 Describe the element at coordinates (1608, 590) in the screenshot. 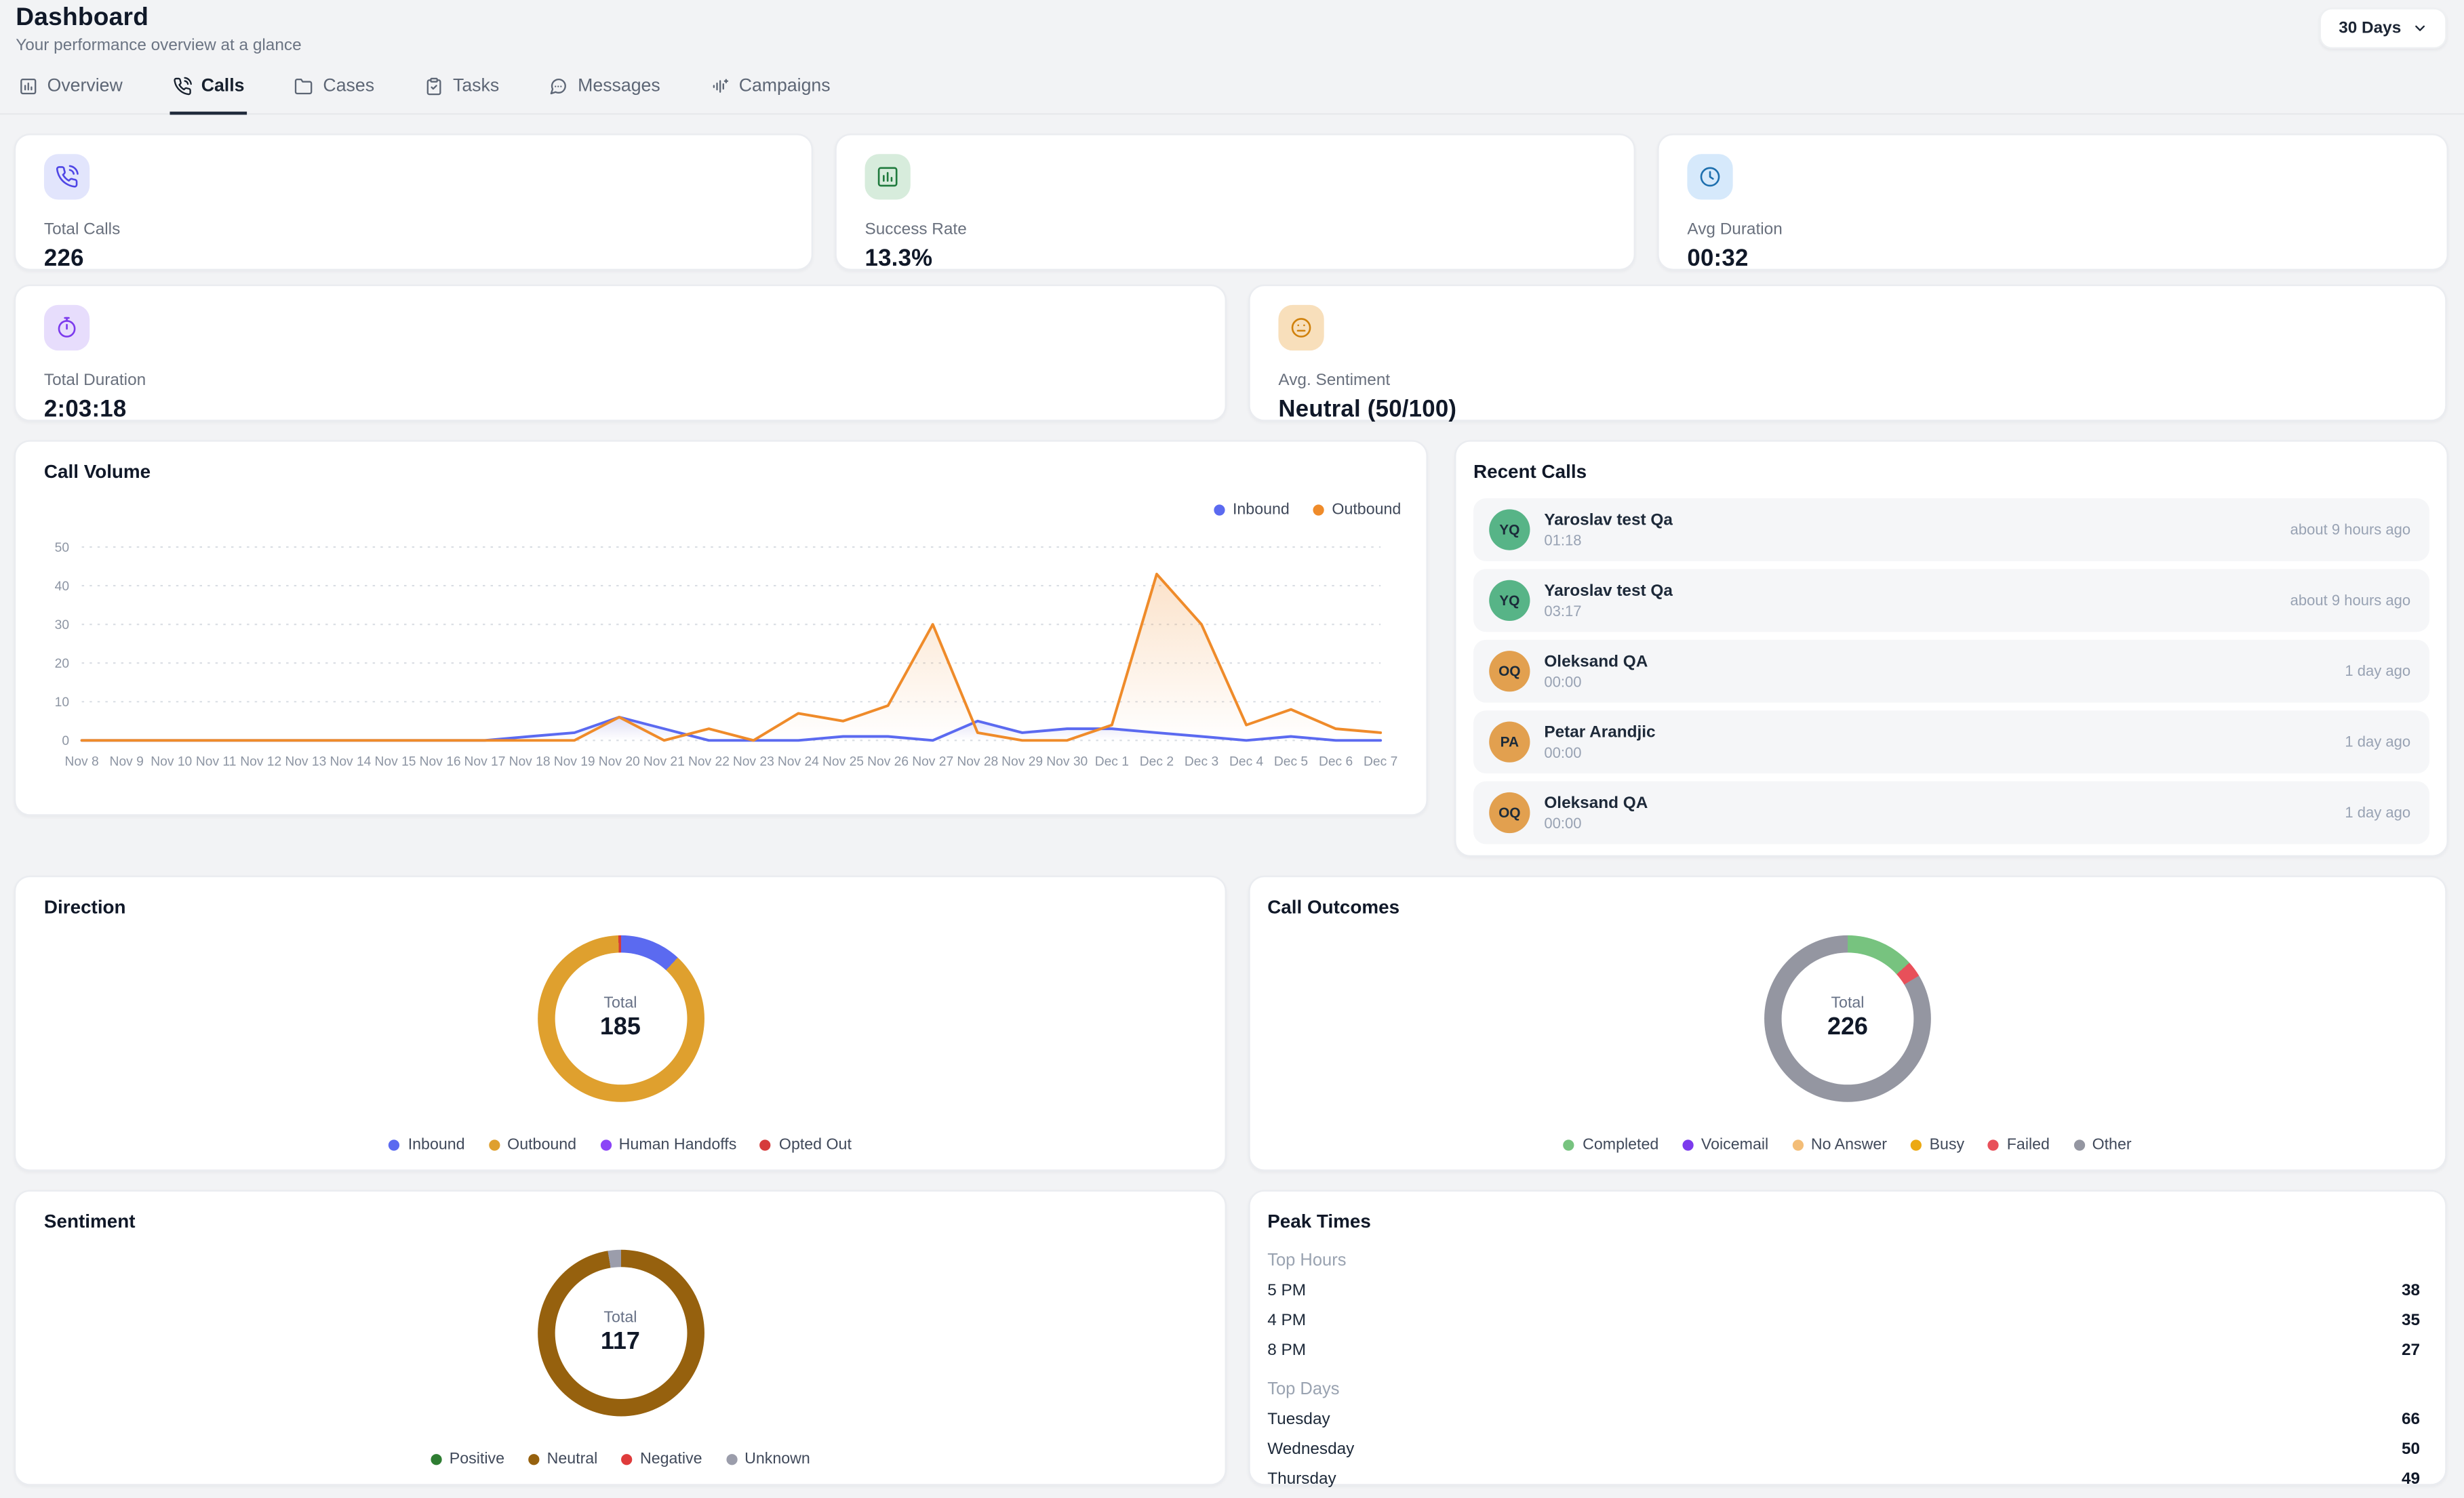

I see `call-contact-name: Yaroslav test Qa` at that location.